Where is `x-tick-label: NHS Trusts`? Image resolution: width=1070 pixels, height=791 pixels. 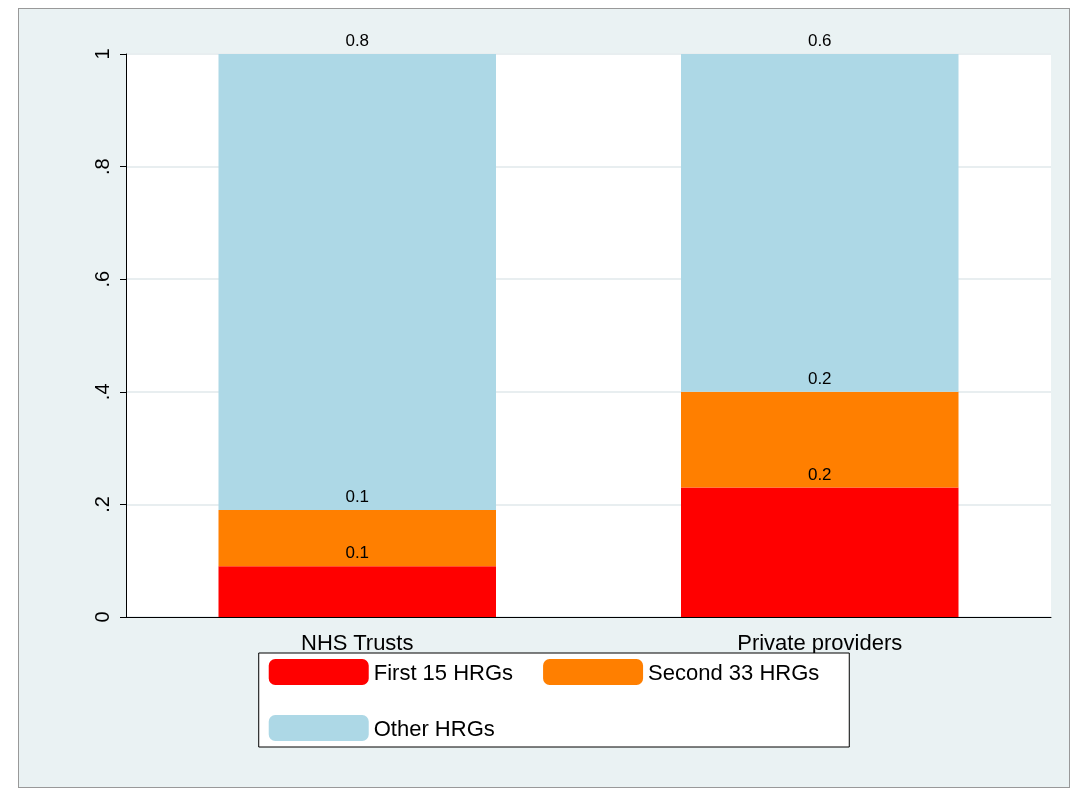
x-tick-label: NHS Trusts is located at coordinates (357, 642).